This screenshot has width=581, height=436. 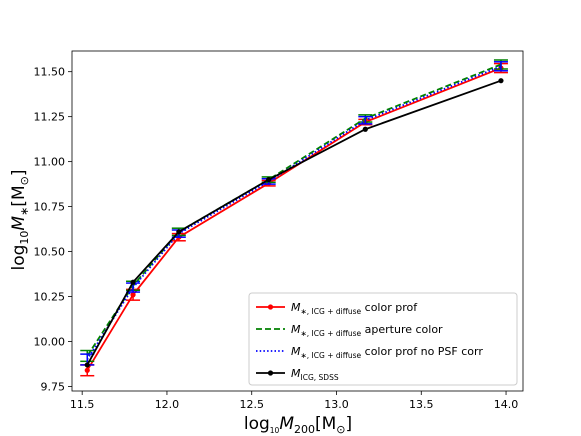 I want to click on y-tick-label: 10.00, so click(x=50, y=342).